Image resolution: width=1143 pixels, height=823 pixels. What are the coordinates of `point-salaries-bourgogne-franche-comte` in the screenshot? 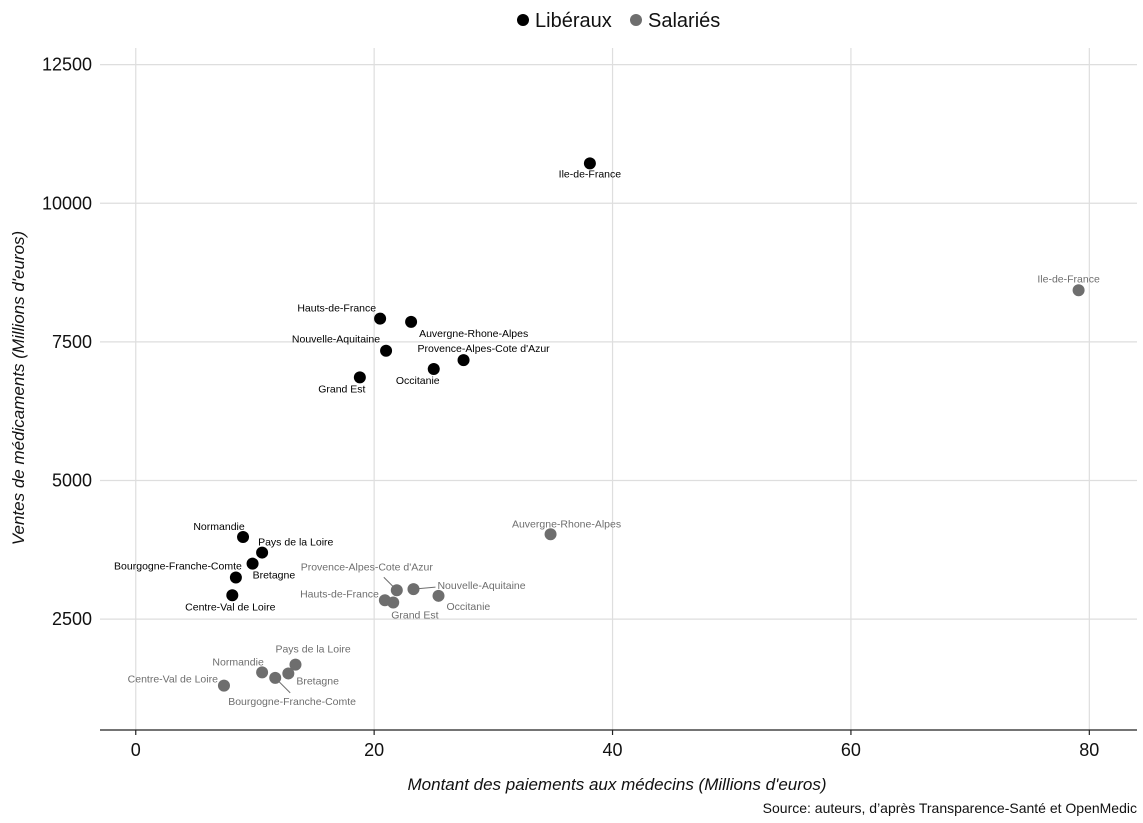 It's located at (275, 677).